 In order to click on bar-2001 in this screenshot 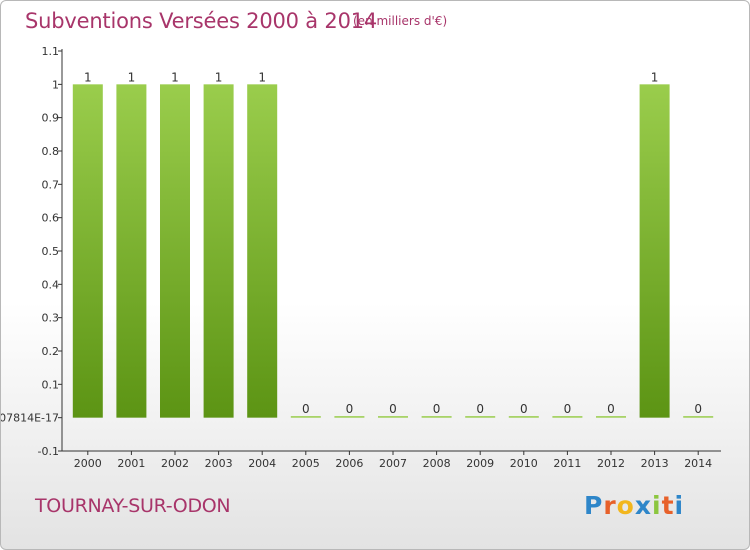, I will do `click(131, 251)`.